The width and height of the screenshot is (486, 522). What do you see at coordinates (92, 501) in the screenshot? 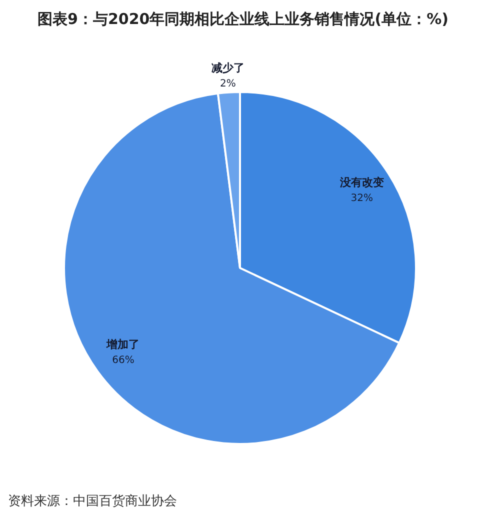
I see `text: 资料来源：中国百货商业协会` at bounding box center [92, 501].